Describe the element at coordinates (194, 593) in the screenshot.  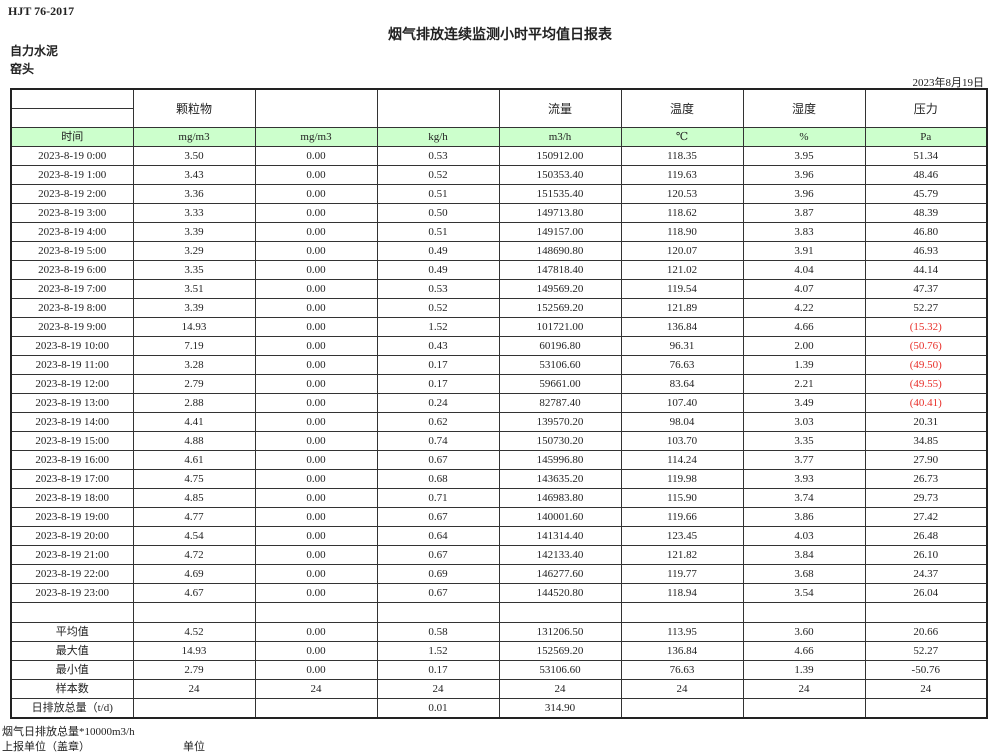
I see `data-cell: 4.67` at that location.